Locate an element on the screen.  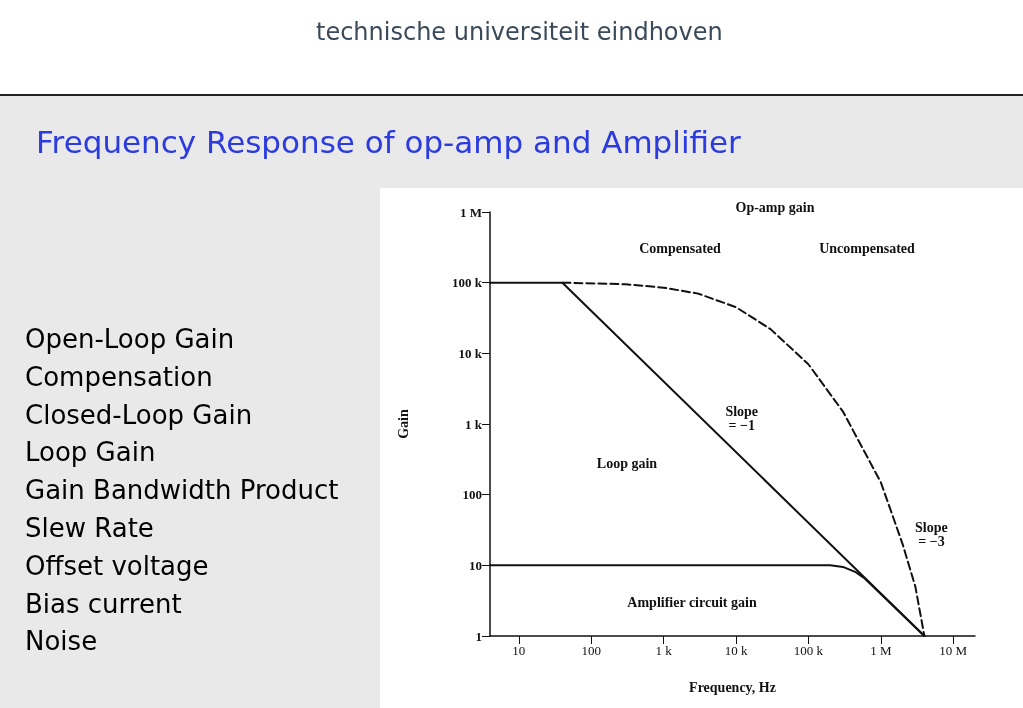
annotation: Amplifier circuit gain is located at coordinates (692, 602).